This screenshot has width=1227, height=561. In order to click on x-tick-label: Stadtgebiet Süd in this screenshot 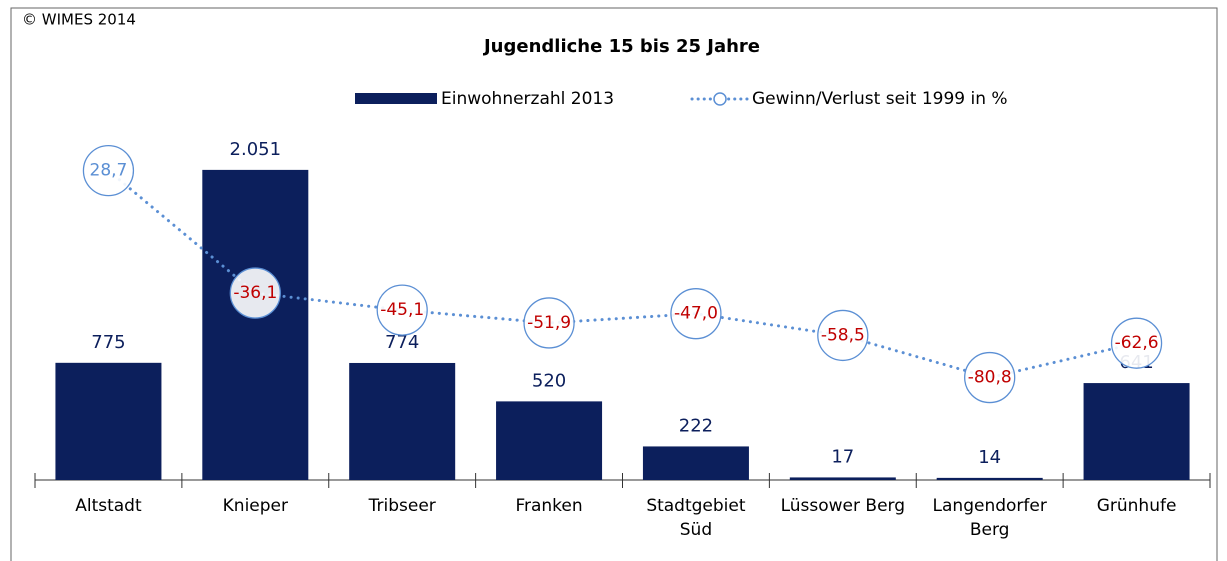, I will do `click(696, 518)`.